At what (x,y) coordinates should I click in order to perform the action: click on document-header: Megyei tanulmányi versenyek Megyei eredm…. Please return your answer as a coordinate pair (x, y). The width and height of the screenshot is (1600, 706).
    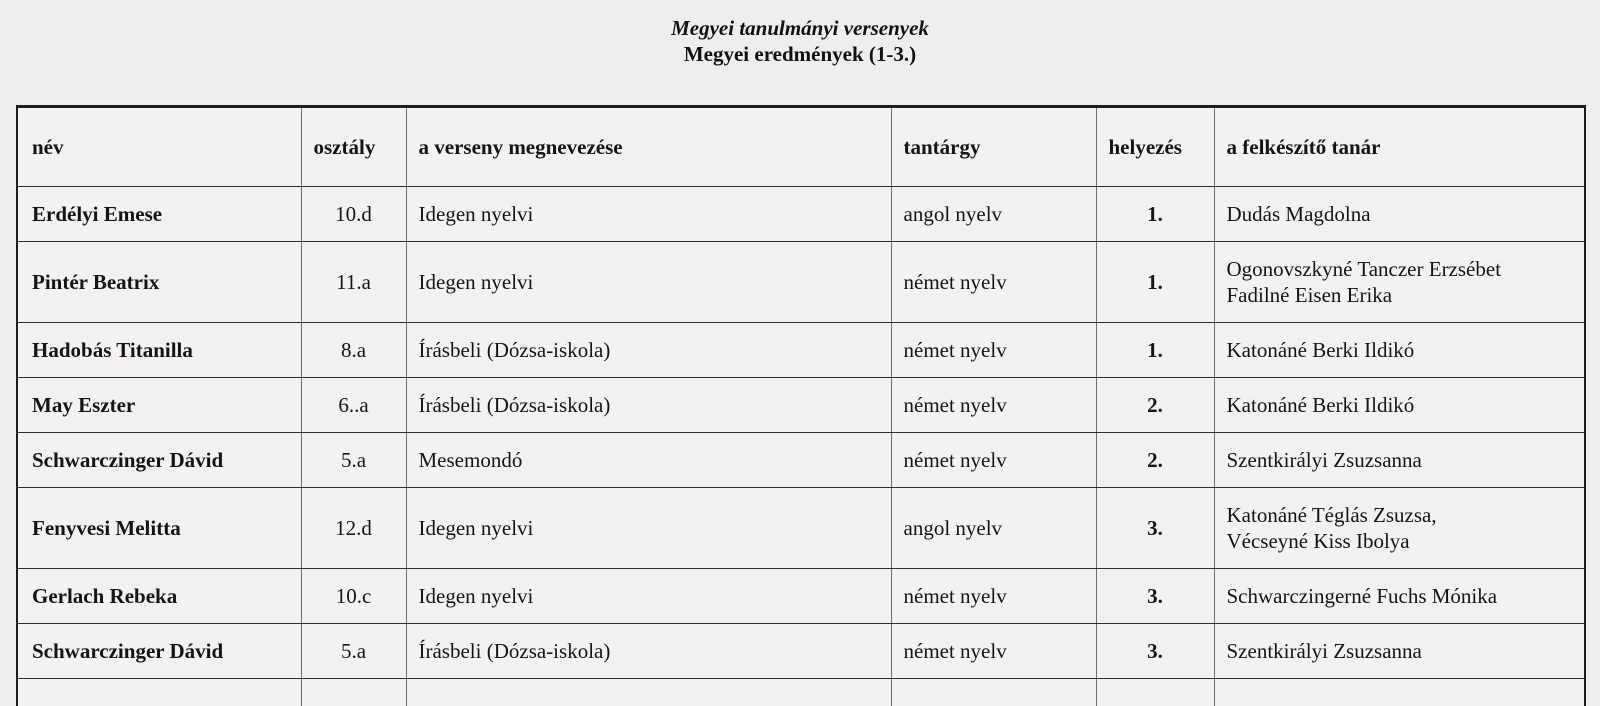
    Looking at the image, I should click on (800, 34).